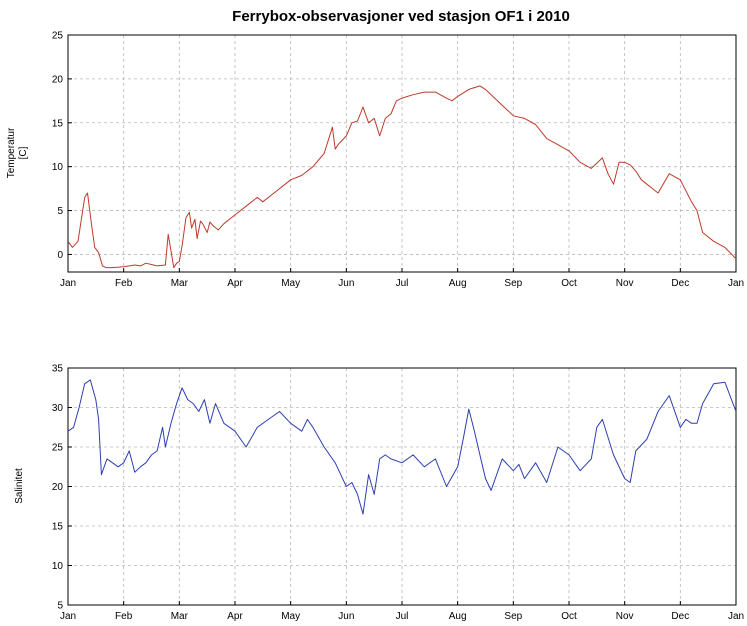  Describe the element at coordinates (346, 616) in the screenshot. I see `salinity-x-tick-label: Jun` at that location.